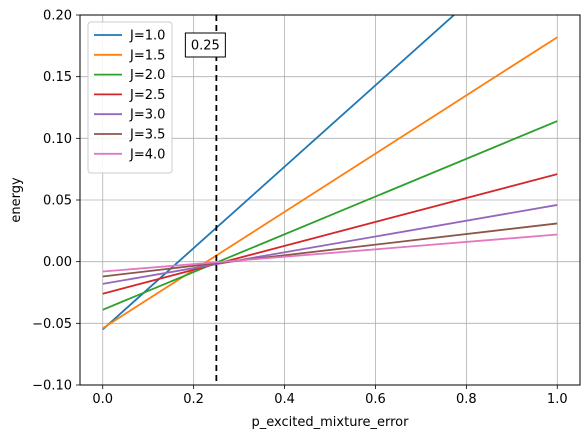 The height and width of the screenshot is (438, 587). I want to click on legend-label: J=1.0, so click(147, 36).